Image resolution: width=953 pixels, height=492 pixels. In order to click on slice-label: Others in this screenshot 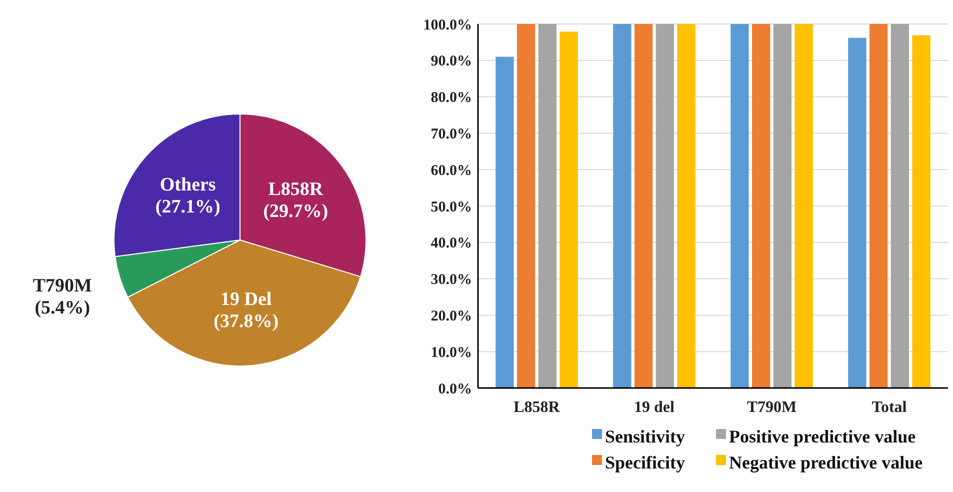, I will do `click(188, 185)`.